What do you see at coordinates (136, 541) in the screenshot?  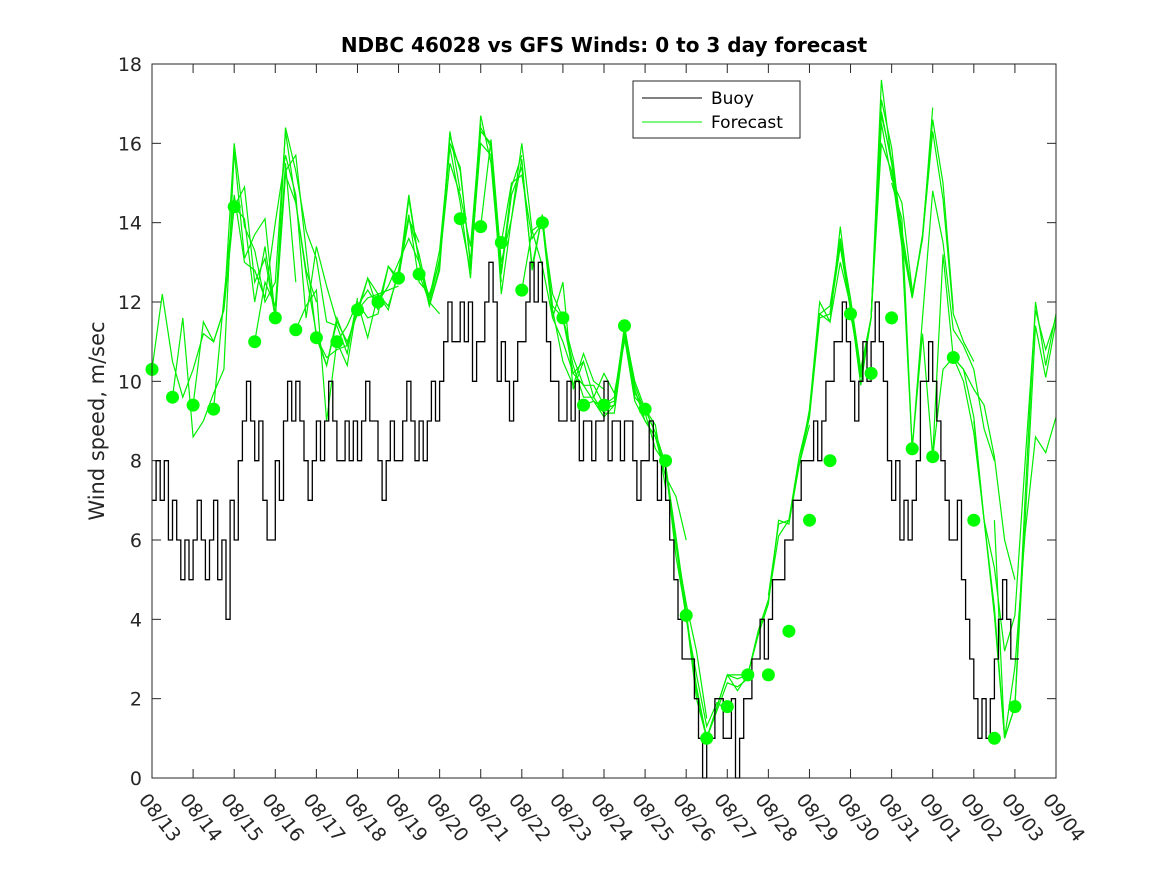 I see `y-tick-label: 6` at bounding box center [136, 541].